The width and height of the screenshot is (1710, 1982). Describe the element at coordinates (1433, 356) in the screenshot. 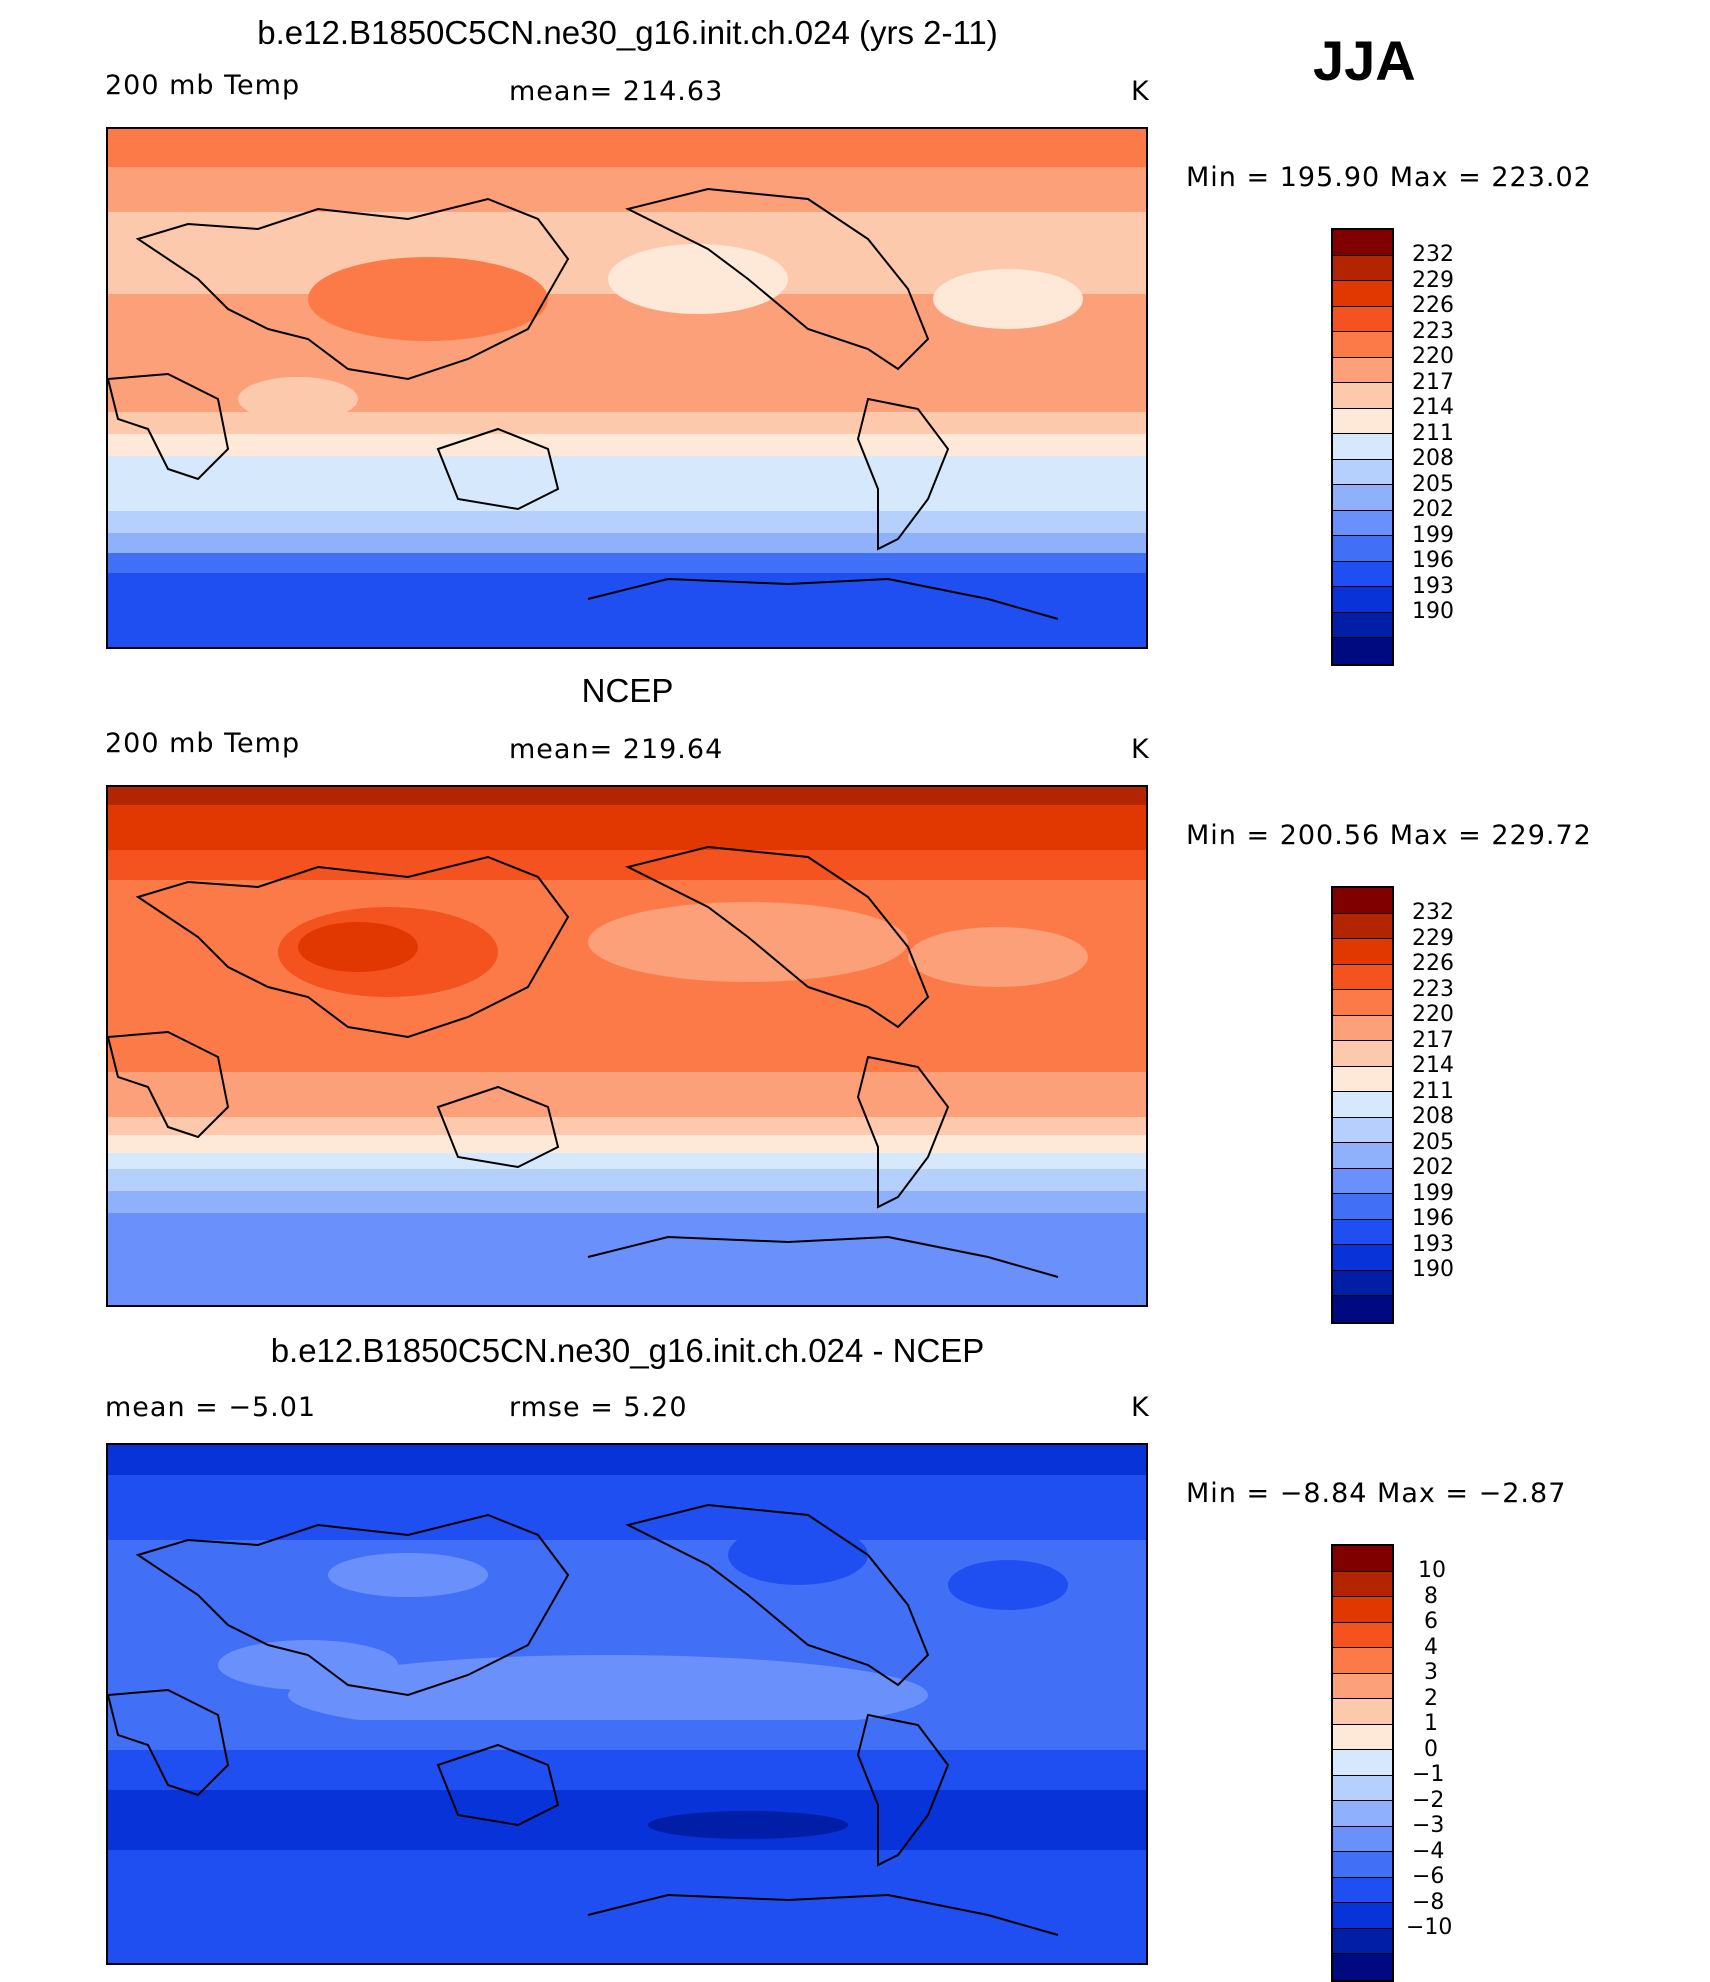

I see `panel-1-colorbar-tick: 220` at that location.